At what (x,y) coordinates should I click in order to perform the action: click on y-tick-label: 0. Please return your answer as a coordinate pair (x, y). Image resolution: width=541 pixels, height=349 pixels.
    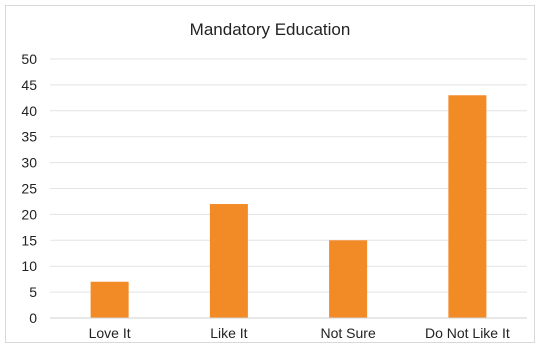
    Looking at the image, I should click on (33, 318).